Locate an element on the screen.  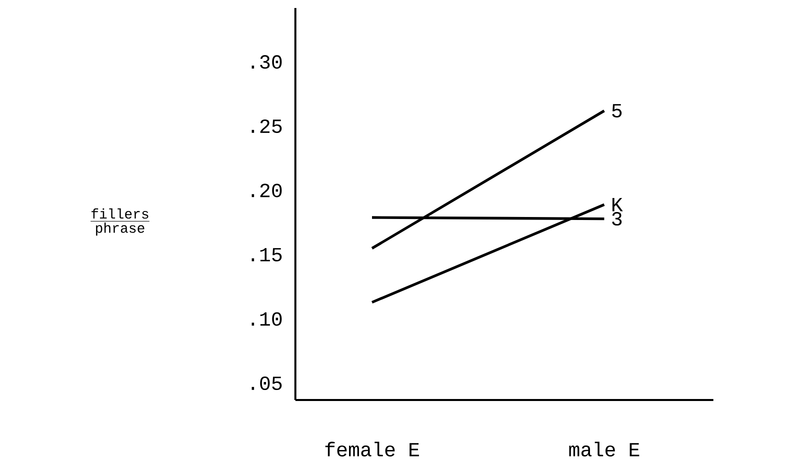
y-tick-label: .25 is located at coordinates (267, 126).